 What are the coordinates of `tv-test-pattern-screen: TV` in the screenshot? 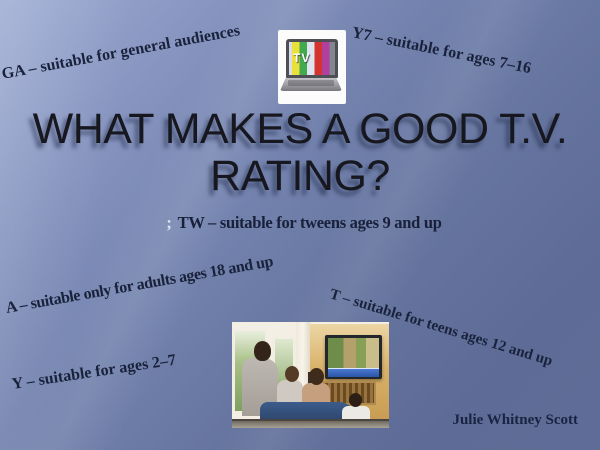 It's located at (312, 58).